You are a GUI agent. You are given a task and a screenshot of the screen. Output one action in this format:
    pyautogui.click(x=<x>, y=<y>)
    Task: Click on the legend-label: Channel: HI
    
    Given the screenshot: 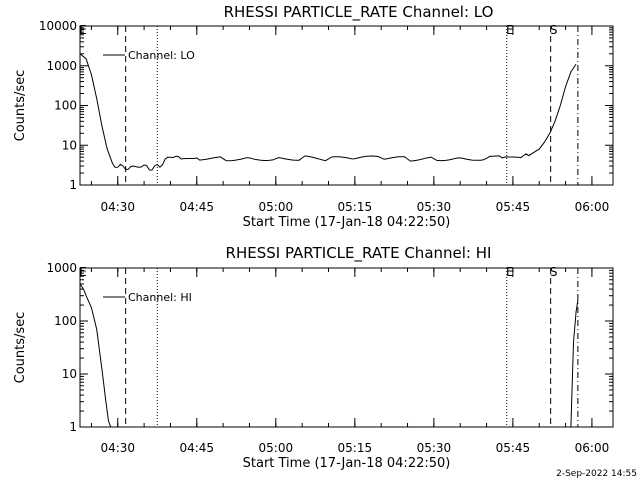 What is the action you would take?
    pyautogui.click(x=160, y=297)
    